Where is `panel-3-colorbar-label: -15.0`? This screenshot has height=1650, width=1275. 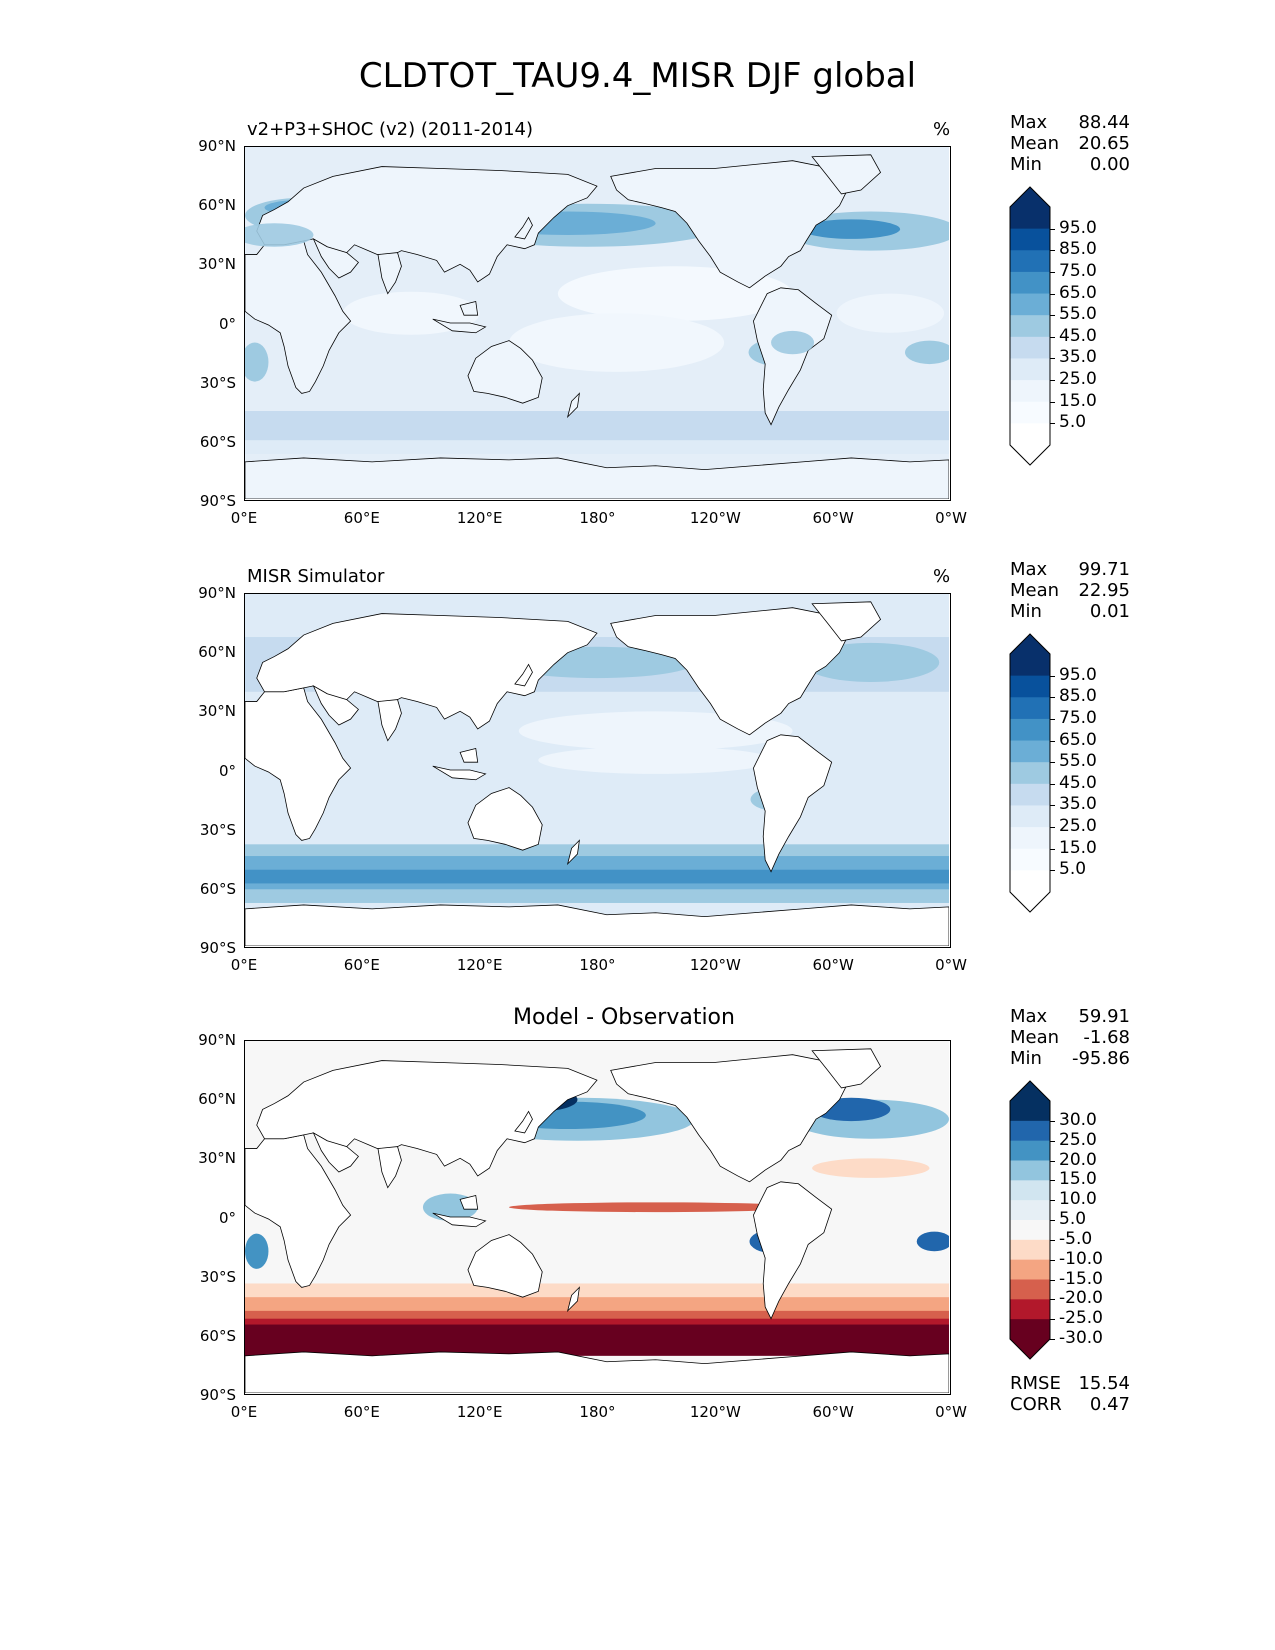
panel-3-colorbar-label: -15.0 is located at coordinates (1081, 1278).